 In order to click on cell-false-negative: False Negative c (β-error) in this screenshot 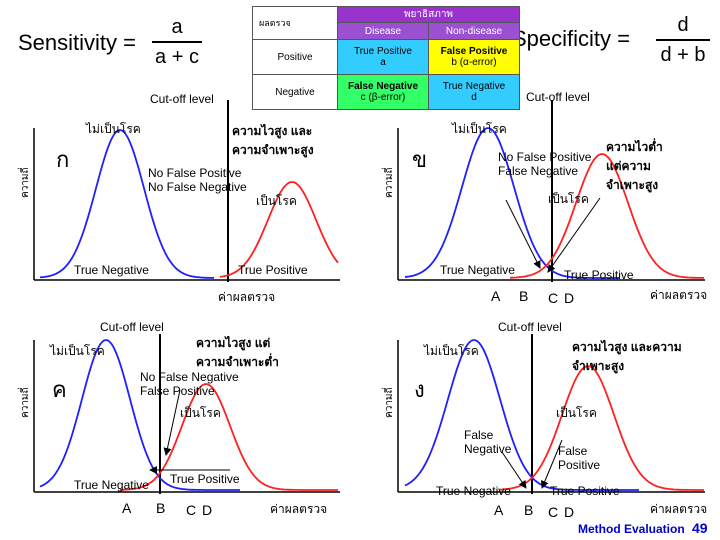, I will do `click(383, 92)`.